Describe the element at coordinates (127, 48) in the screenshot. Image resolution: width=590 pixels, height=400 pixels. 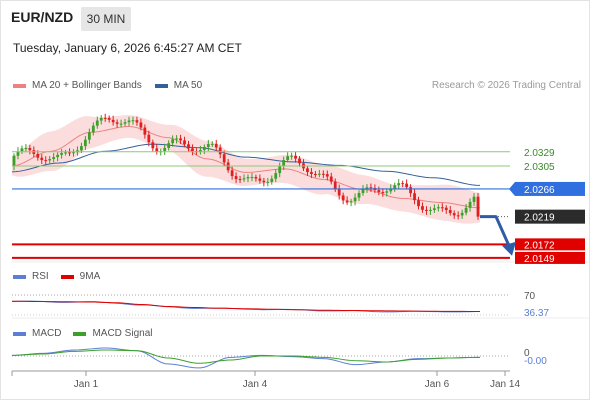
I see `timestamp: Tuesday, January 6, 2026 6:45:27 AM CET` at that location.